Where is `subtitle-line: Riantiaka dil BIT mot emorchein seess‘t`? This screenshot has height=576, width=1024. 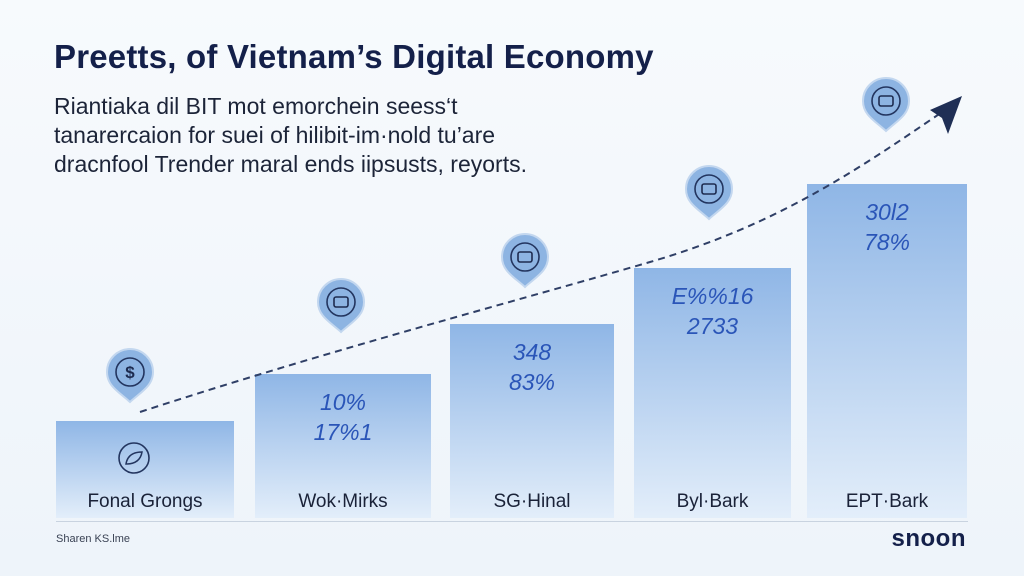 subtitle-line: Riantiaka dil BIT mot emorchein seess‘t is located at coordinates (256, 106).